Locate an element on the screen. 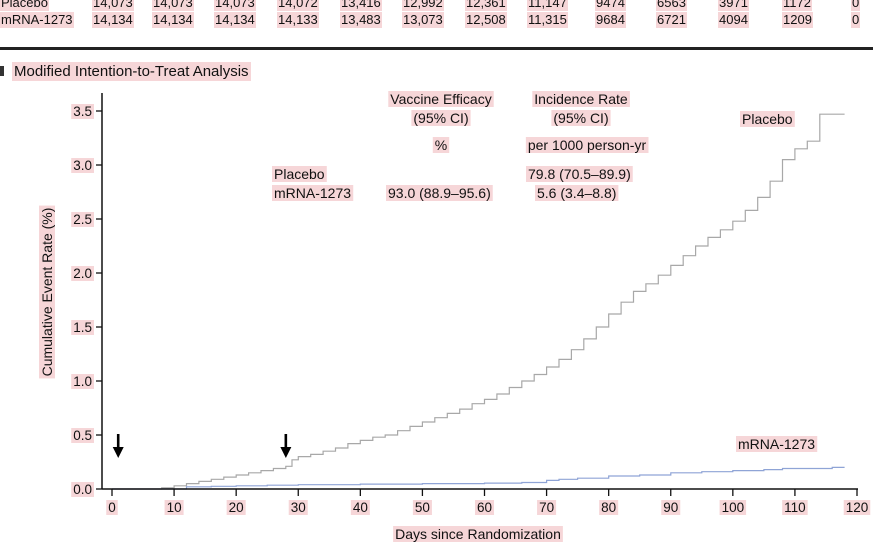  efficacy-header-line2: (95% CI) is located at coordinates (440, 118).